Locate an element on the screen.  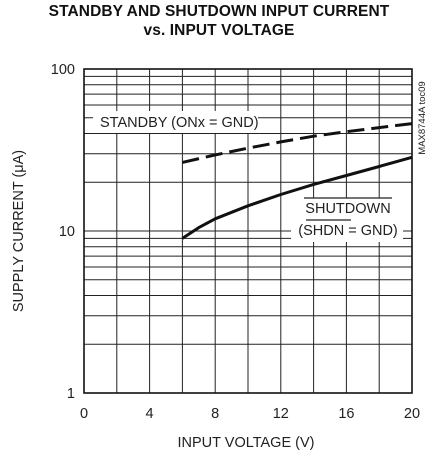
shutdown-series-label: SHUTDOWN is located at coordinates (347, 209).